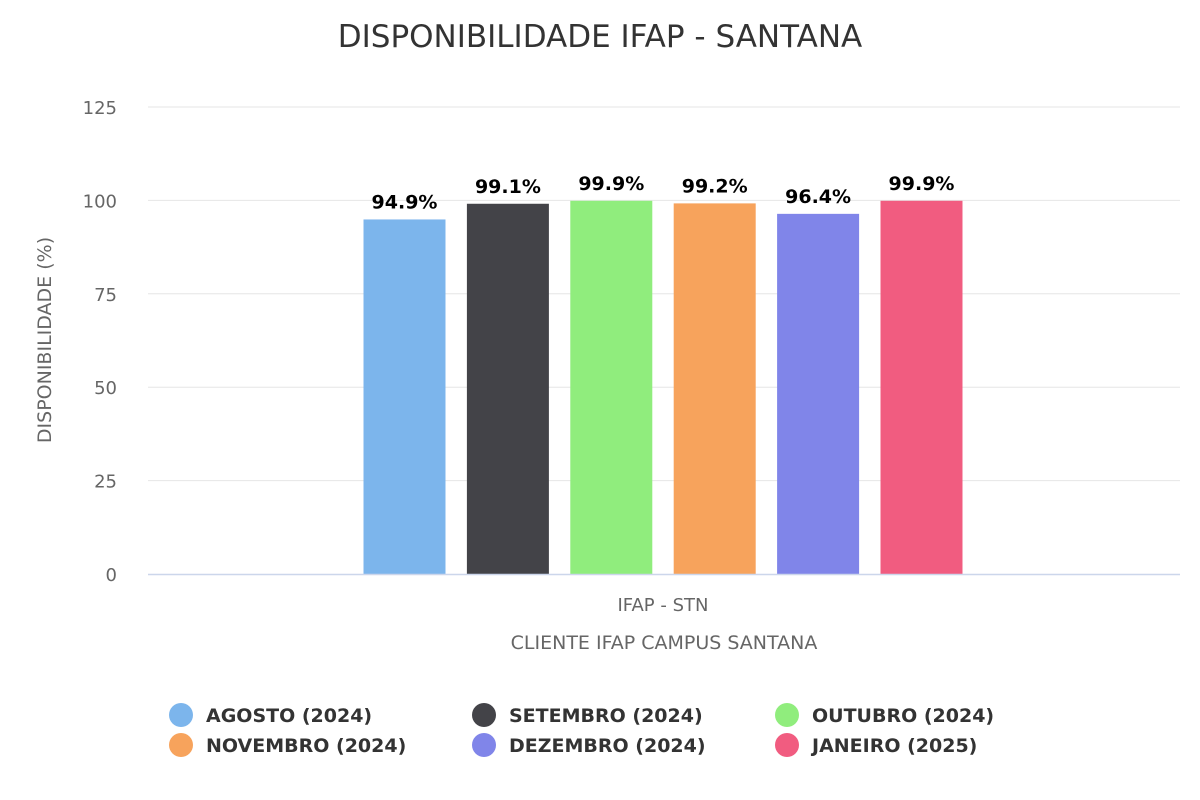 Image resolution: width=1200 pixels, height=800 pixels. I want to click on legend-item: DEZEMBRO (2024), so click(589, 745).